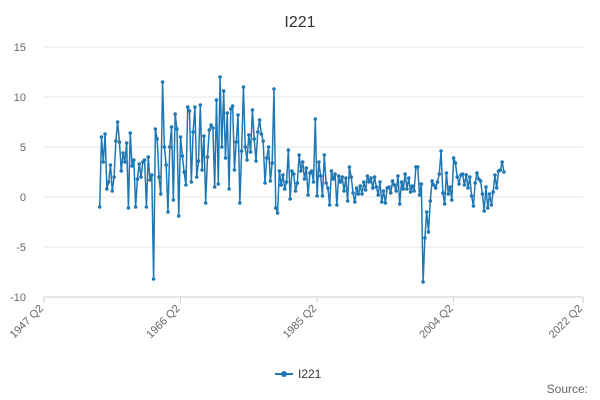  I want to click on legend: I221, so click(298, 374).